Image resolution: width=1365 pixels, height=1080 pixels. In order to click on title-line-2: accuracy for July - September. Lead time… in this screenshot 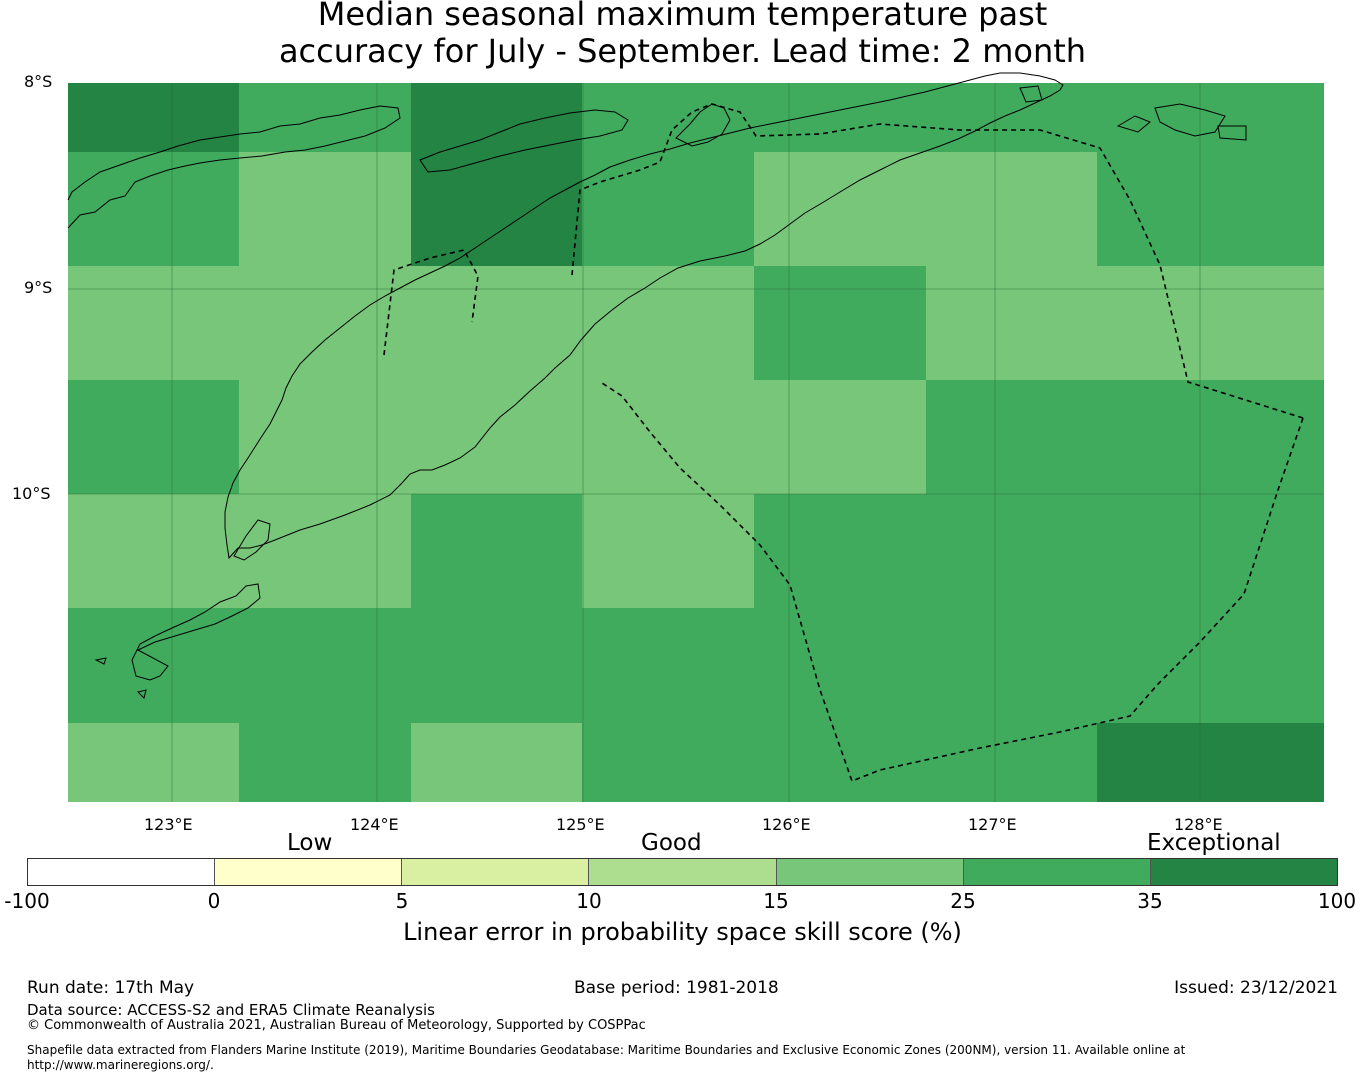, I will do `click(682, 51)`.